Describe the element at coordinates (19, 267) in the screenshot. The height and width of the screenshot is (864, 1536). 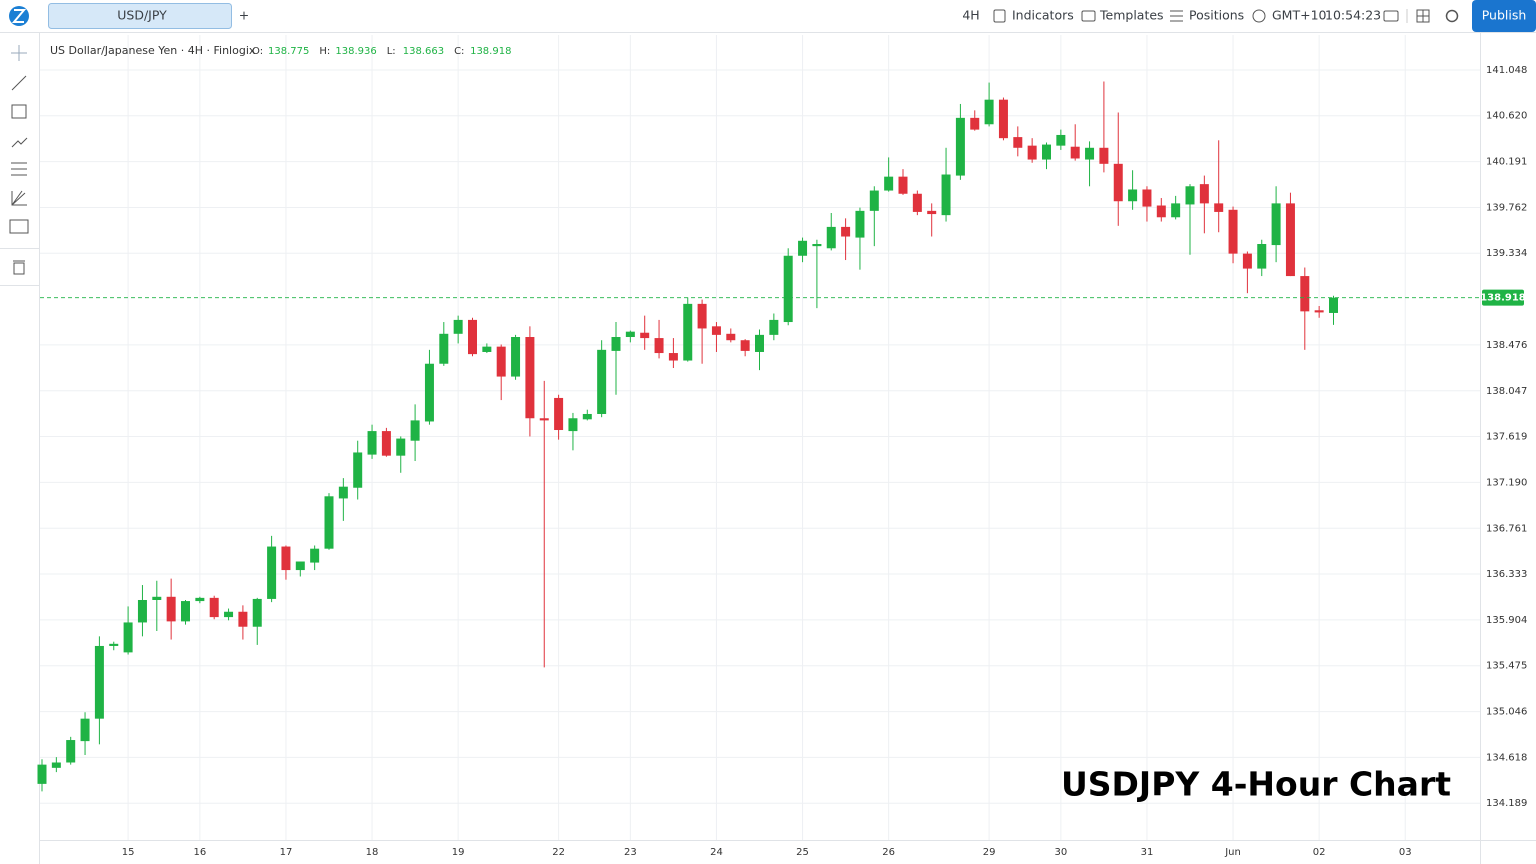
I see `delete-tool` at that location.